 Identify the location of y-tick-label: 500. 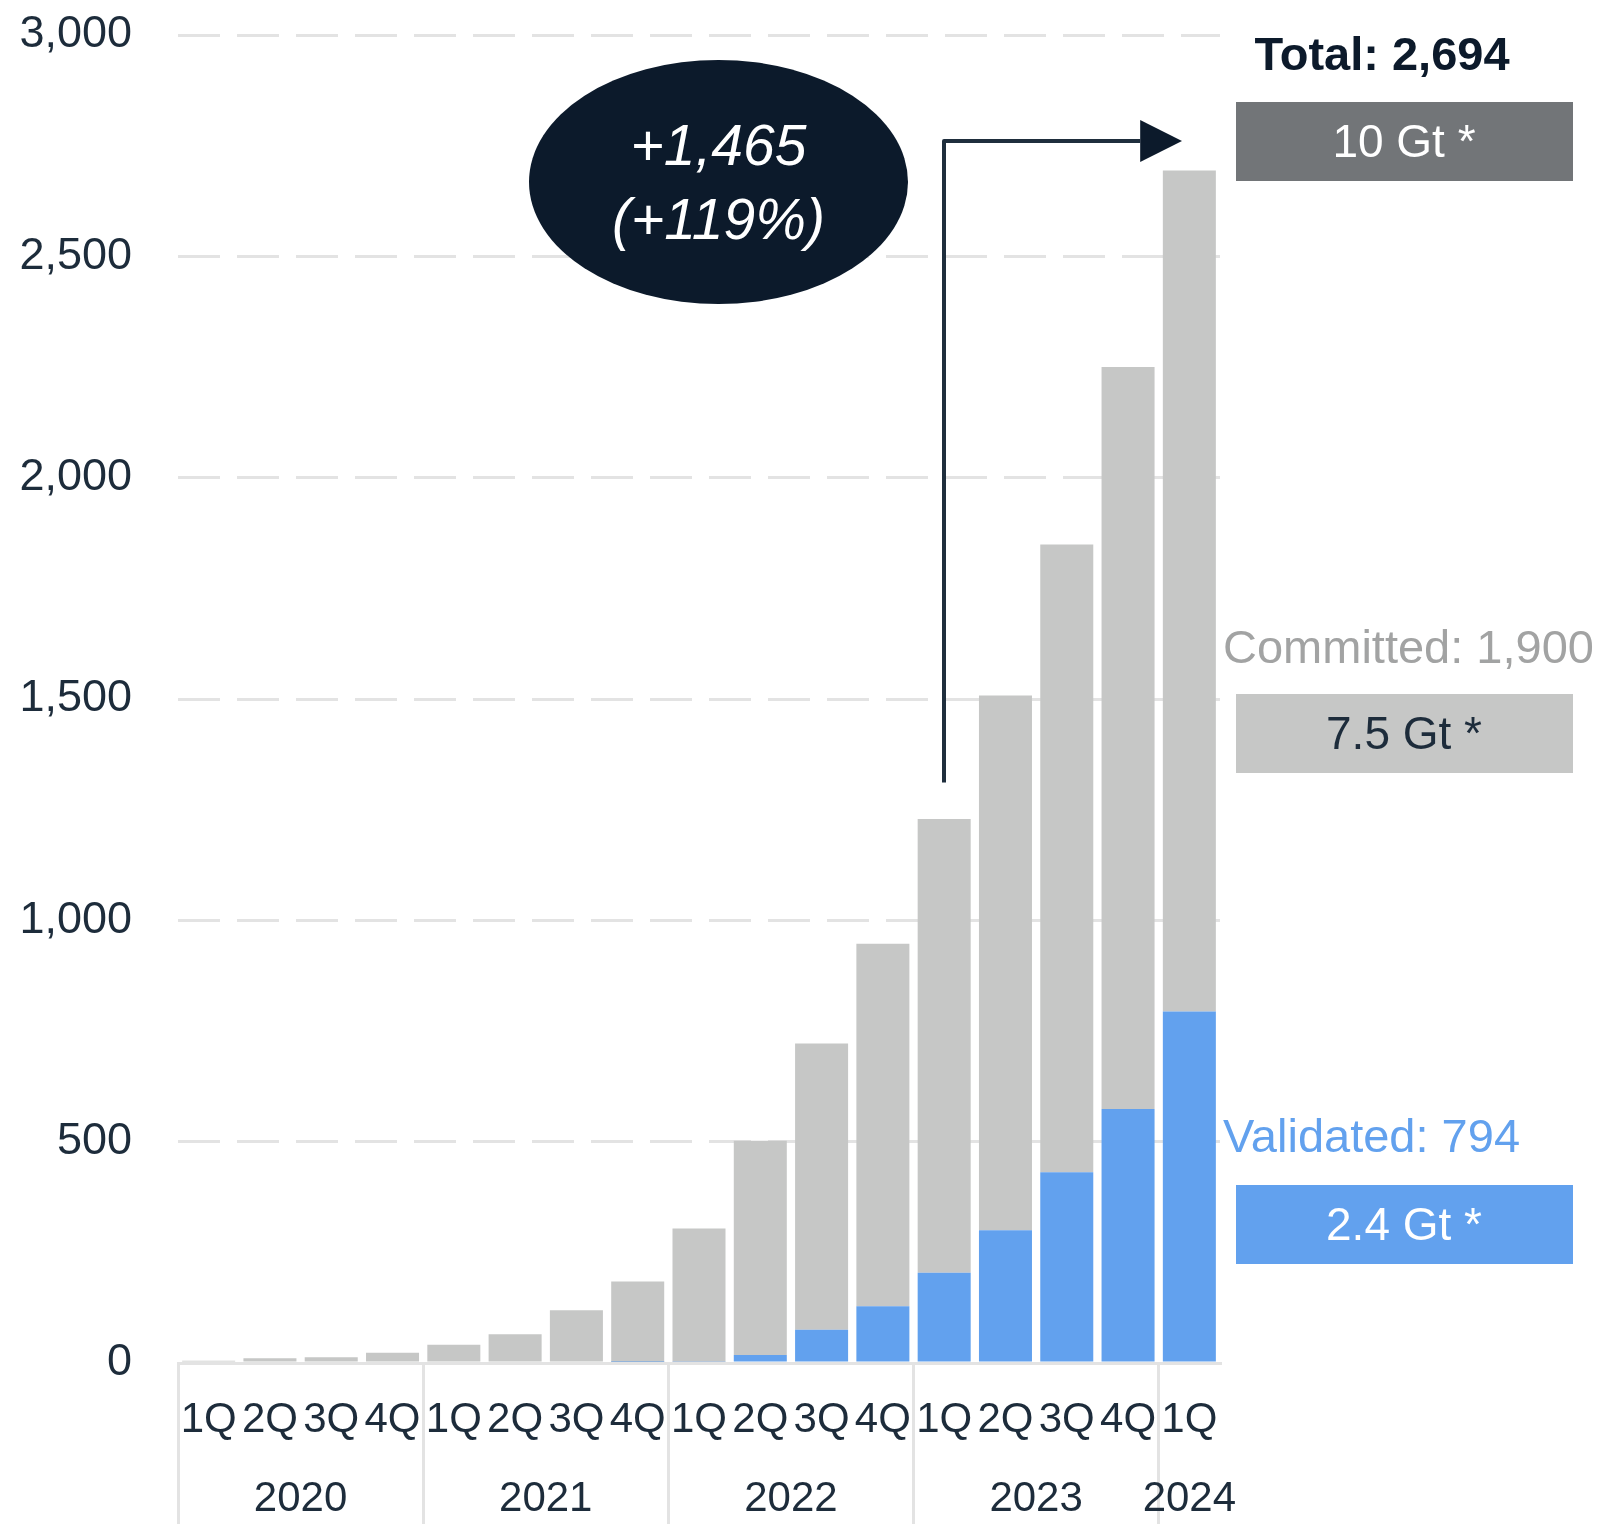
(94, 1139).